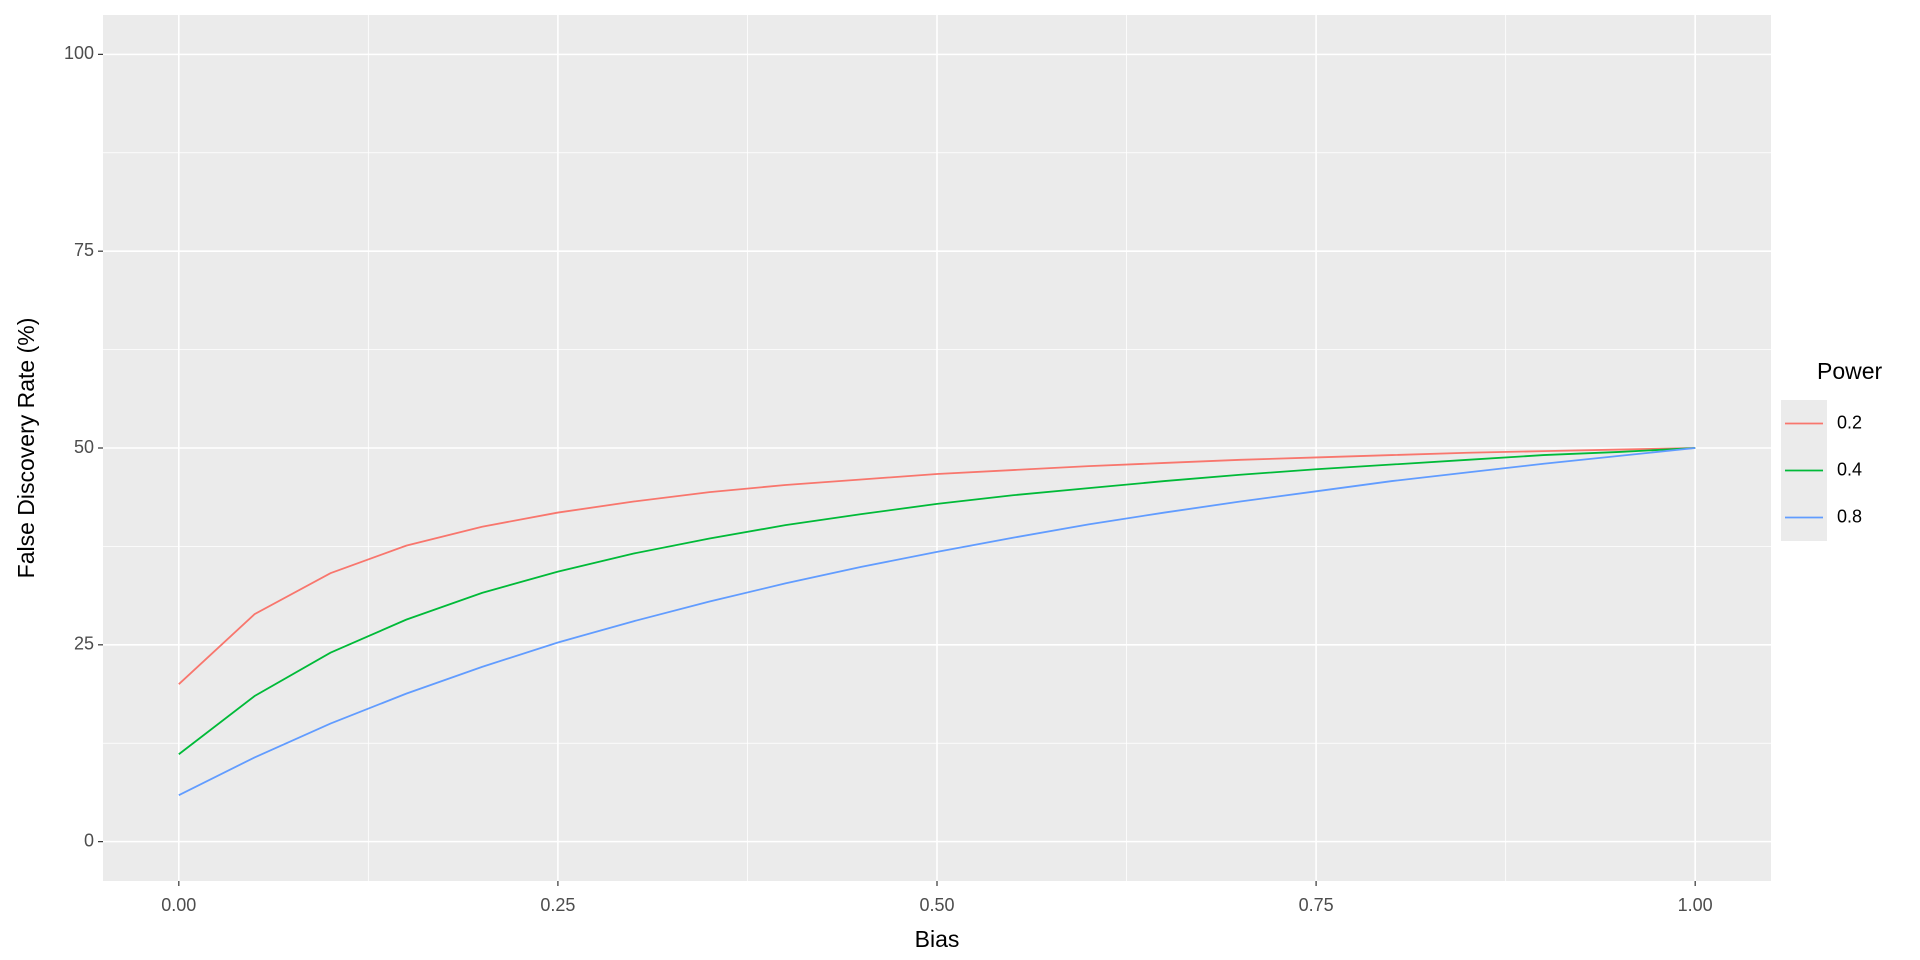  I want to click on legend-title: Power, so click(1850, 371).